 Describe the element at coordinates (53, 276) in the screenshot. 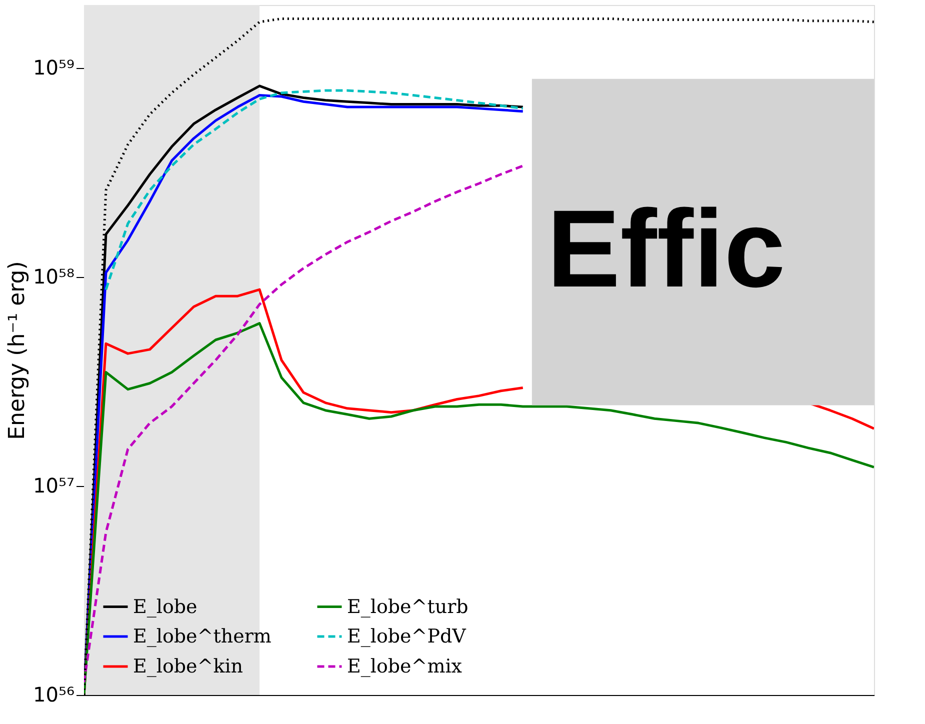

I see `y-tick-label: 10⁵⁸` at that location.